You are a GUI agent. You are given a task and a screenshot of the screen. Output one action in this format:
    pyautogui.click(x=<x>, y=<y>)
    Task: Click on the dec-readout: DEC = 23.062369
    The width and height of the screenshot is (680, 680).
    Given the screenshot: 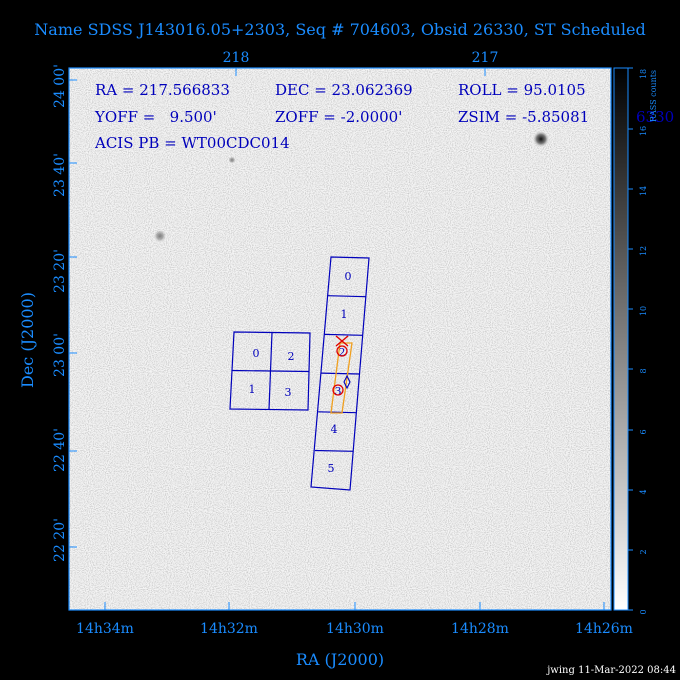 What is the action you would take?
    pyautogui.click(x=344, y=90)
    